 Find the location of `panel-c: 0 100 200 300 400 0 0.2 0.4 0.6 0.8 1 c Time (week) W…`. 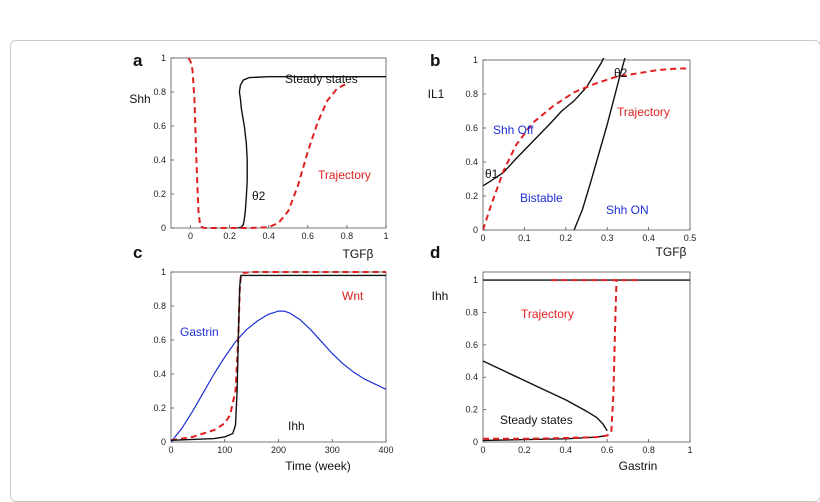

panel-c: 0 100 200 300 400 0 0.2 0.4 0.6 0.8 1 c Time (week) W… is located at coordinates (263, 358).